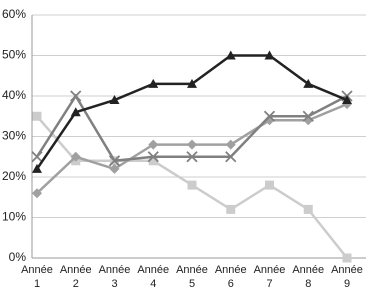 This screenshot has height=300, width=385. I want to click on x-tick-label: Année 3, so click(114, 277).